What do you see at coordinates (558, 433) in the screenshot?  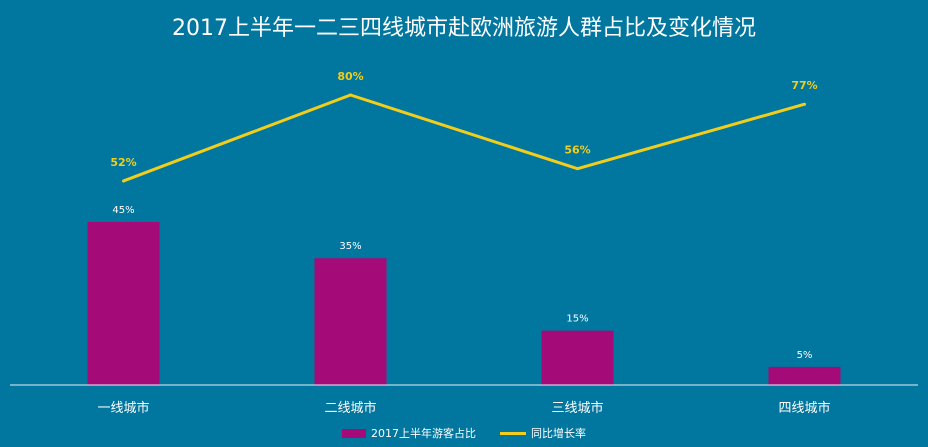 I see `legend-label-line: 同比增长率` at bounding box center [558, 433].